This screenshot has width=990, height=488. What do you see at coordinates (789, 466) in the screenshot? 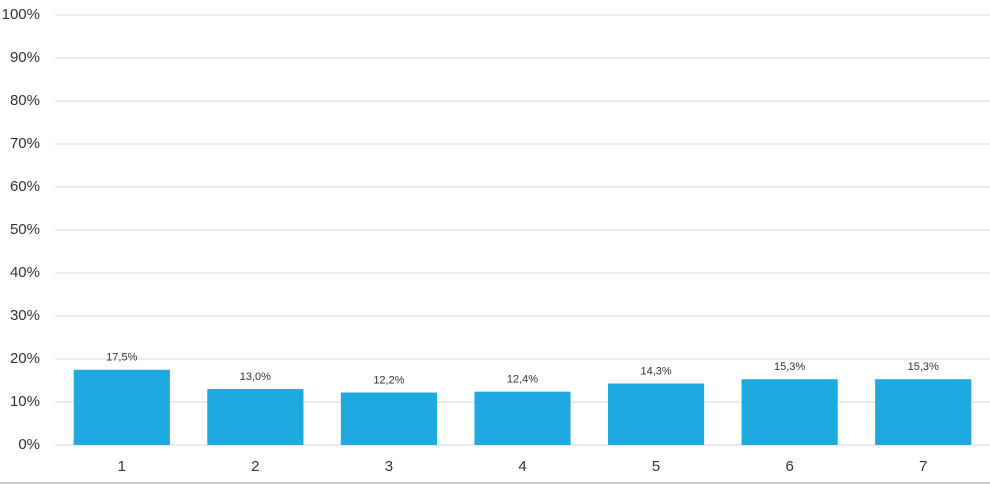
I see `x-tick-label: 6` at bounding box center [789, 466].